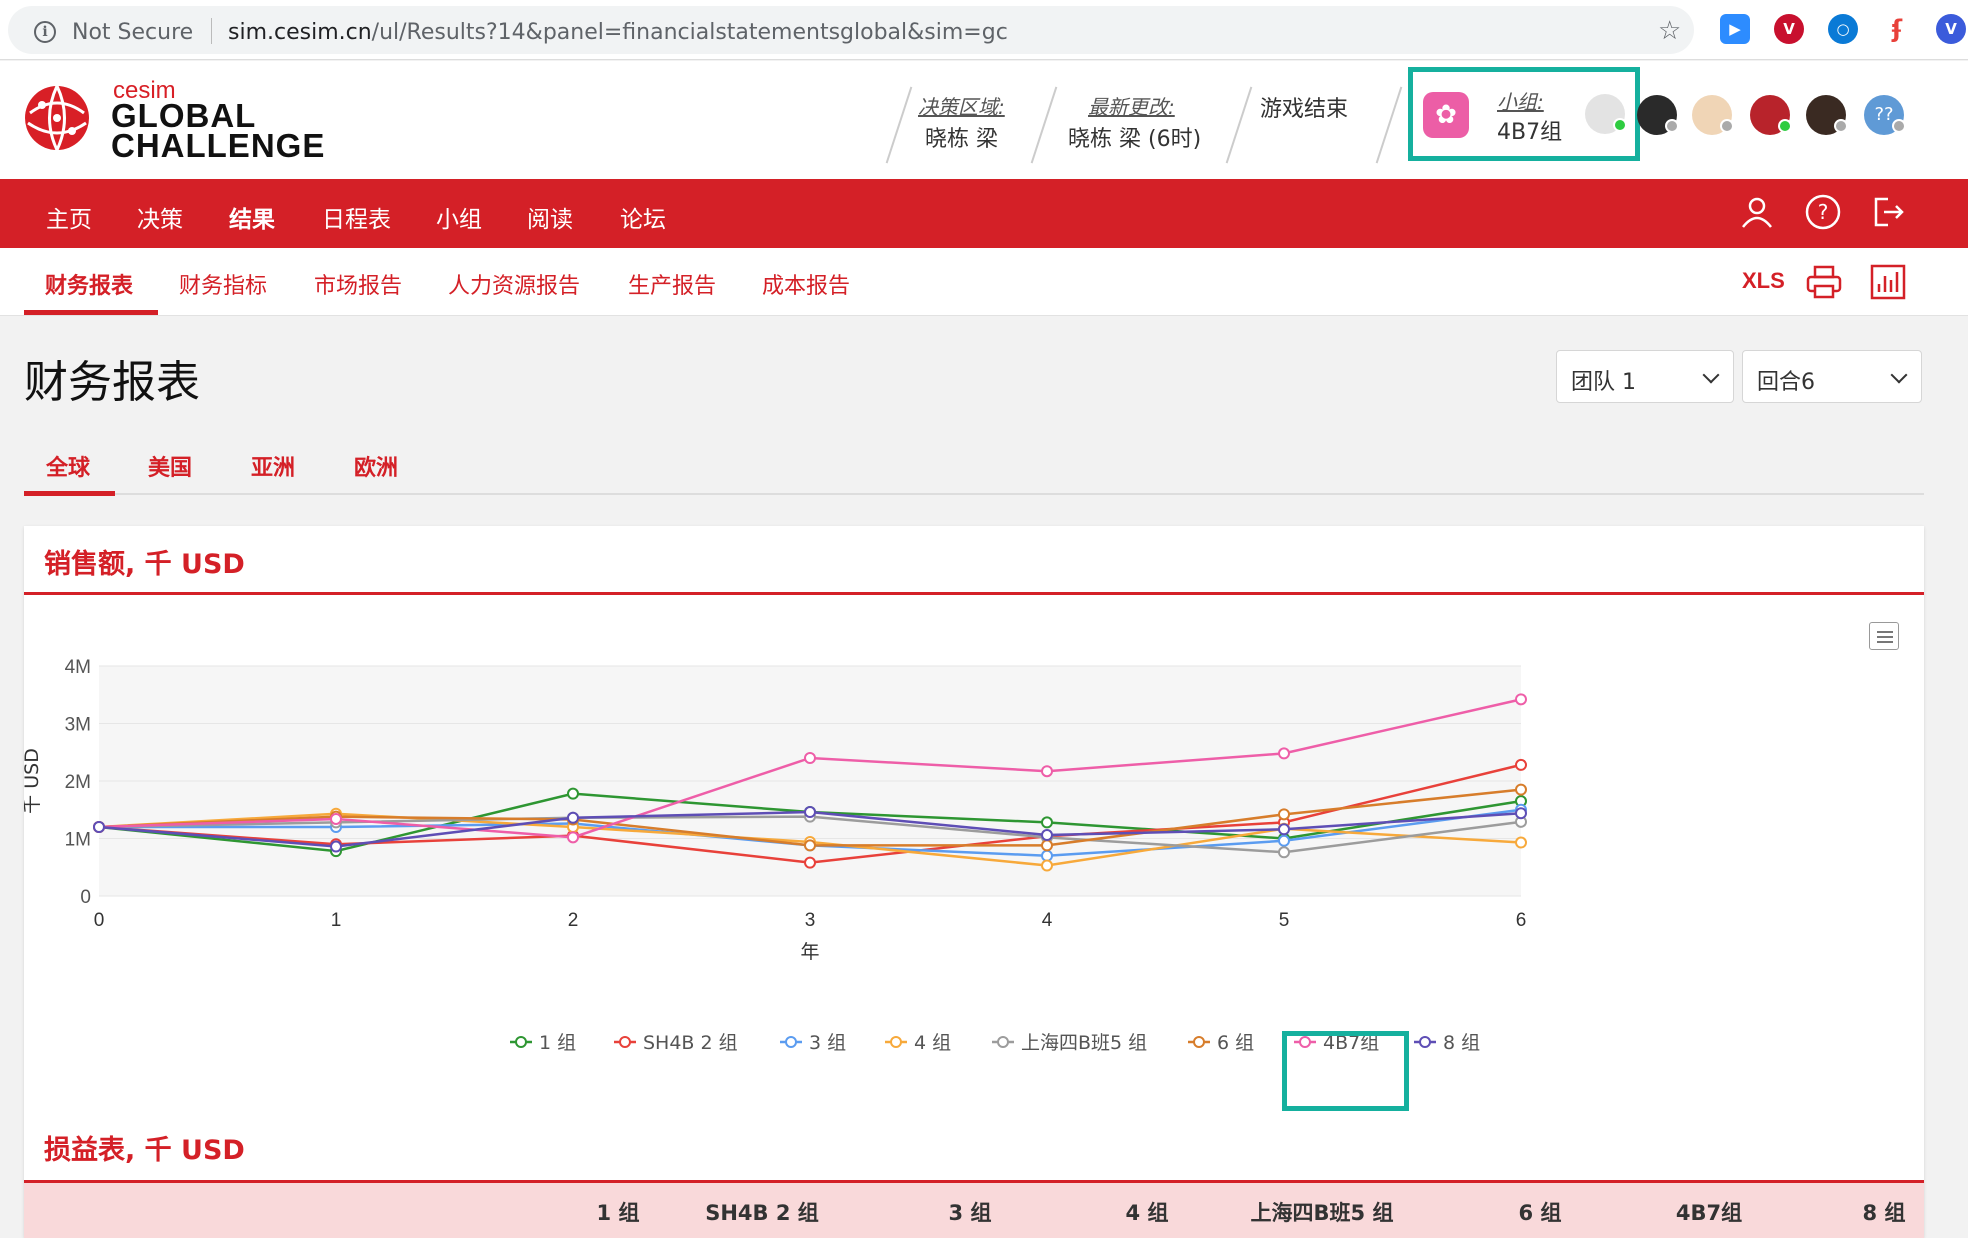 The width and height of the screenshot is (1968, 1238). What do you see at coordinates (89, 286) in the screenshot?
I see `tab-financial-statements: 财务报表` at bounding box center [89, 286].